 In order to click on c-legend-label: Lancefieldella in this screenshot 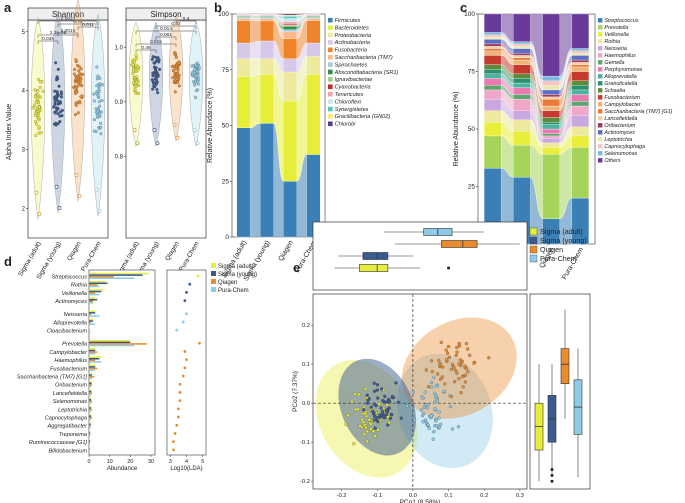, I will do `click(620, 119)`.